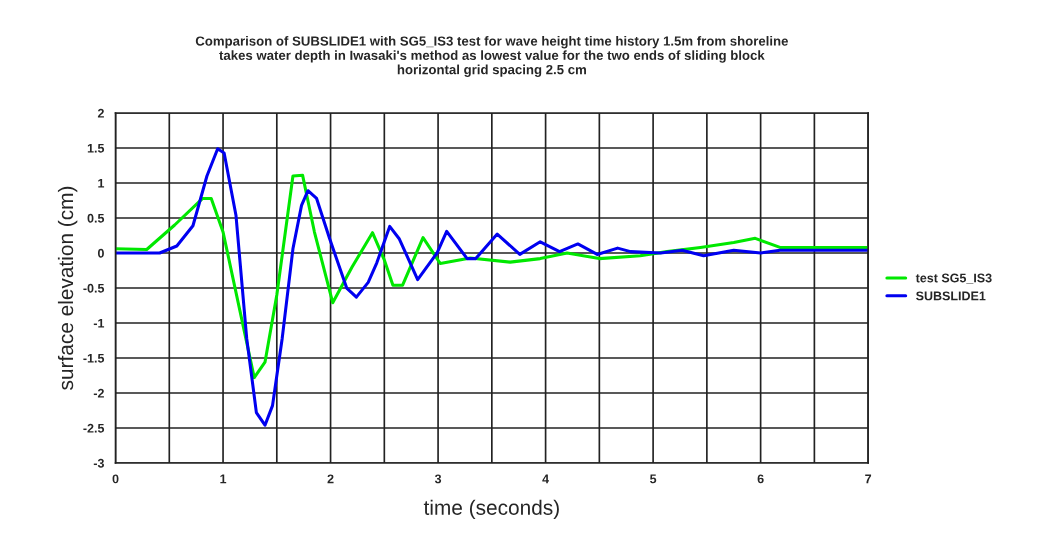  Describe the element at coordinates (330, 479) in the screenshot. I see `x-tick-label: 2` at that location.